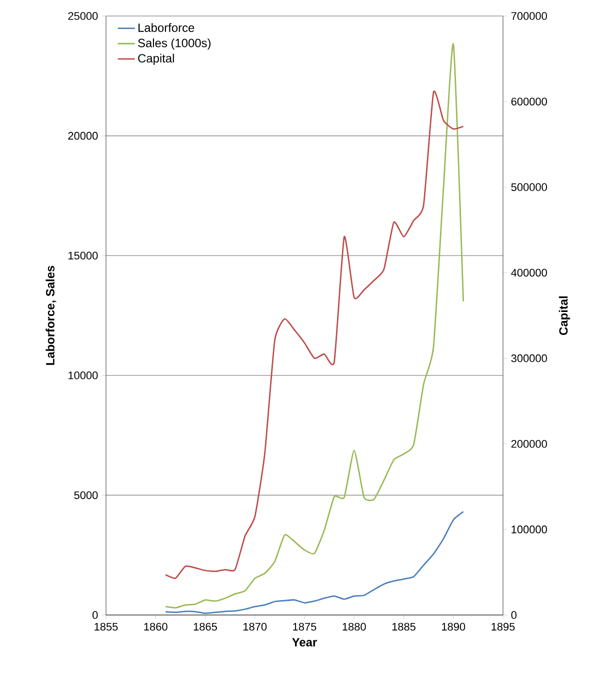 This screenshot has height=678, width=612. What do you see at coordinates (83, 16) in the screenshot?
I see `y-tick-label: 25000` at bounding box center [83, 16].